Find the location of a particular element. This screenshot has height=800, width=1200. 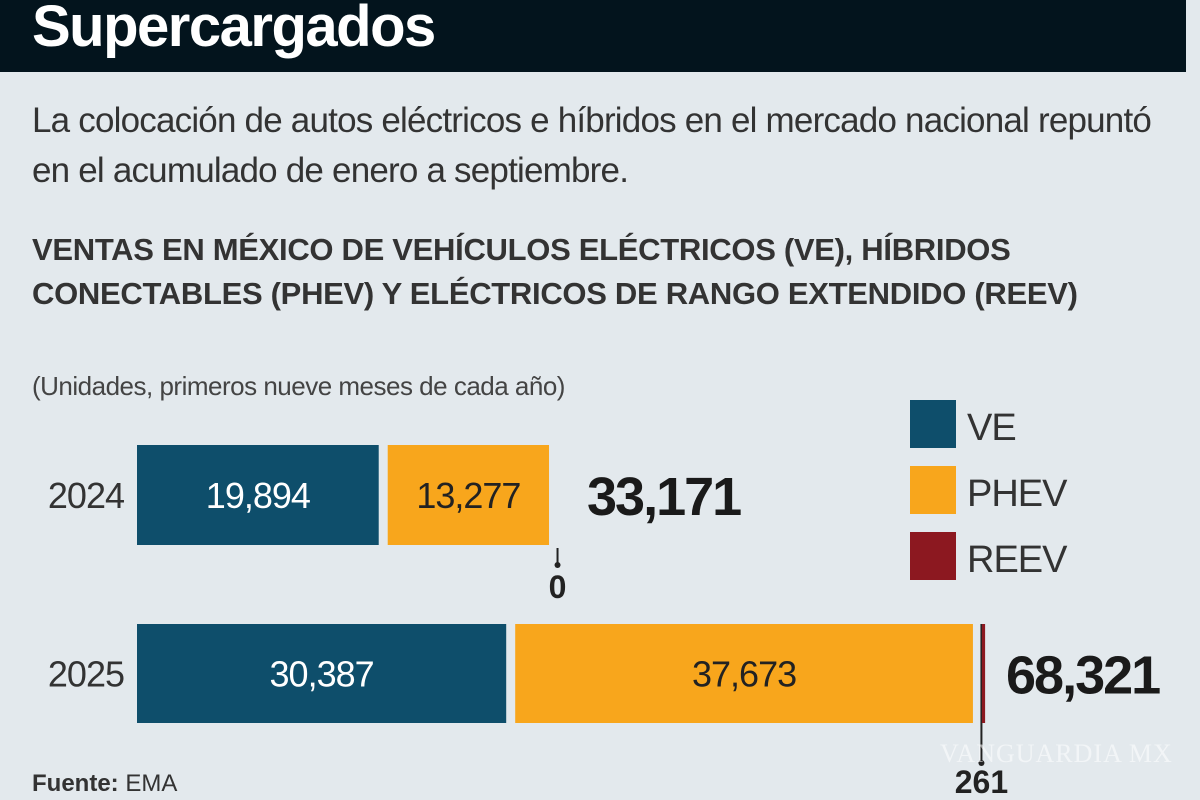

reev-value-label-2024: 0 is located at coordinates (558, 587).